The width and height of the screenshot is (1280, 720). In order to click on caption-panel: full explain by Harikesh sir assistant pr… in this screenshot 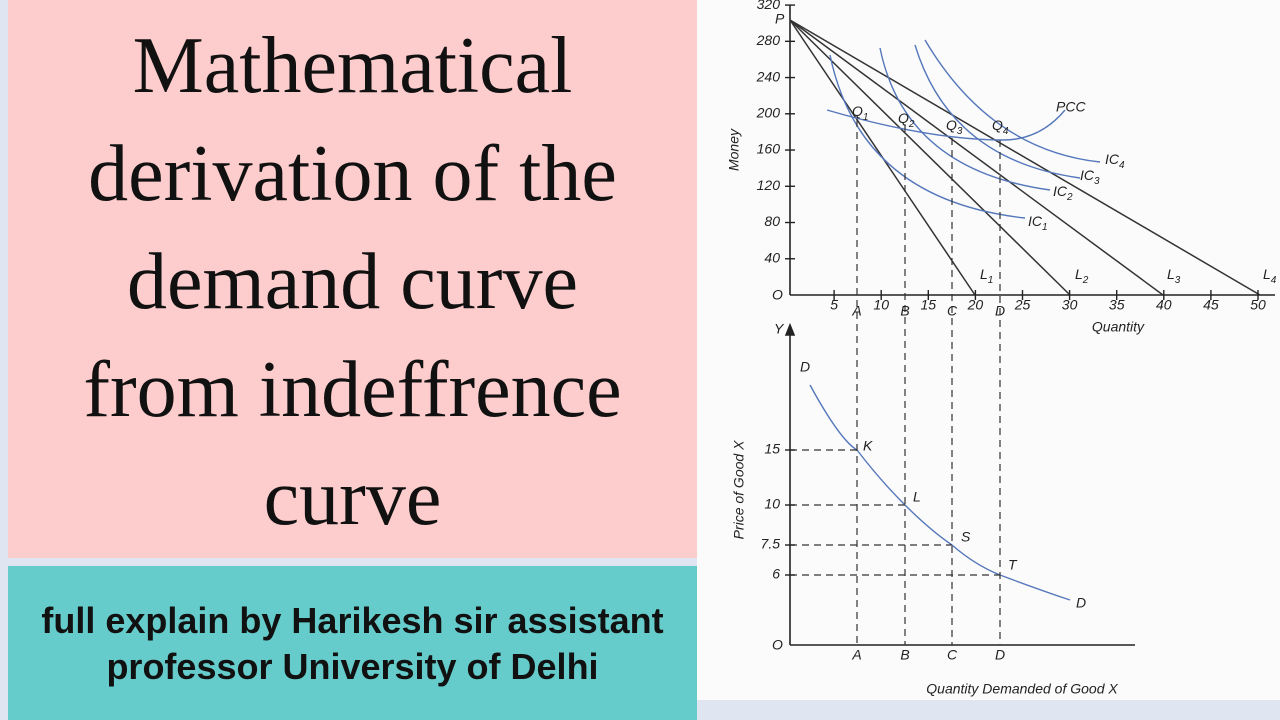, I will do `click(352, 643)`.